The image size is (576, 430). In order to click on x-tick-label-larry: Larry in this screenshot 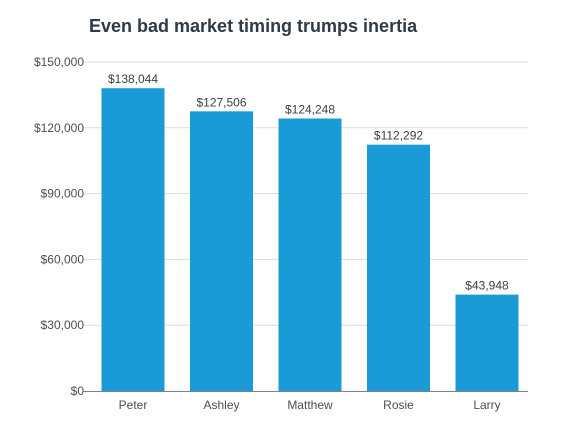, I will do `click(486, 405)`.